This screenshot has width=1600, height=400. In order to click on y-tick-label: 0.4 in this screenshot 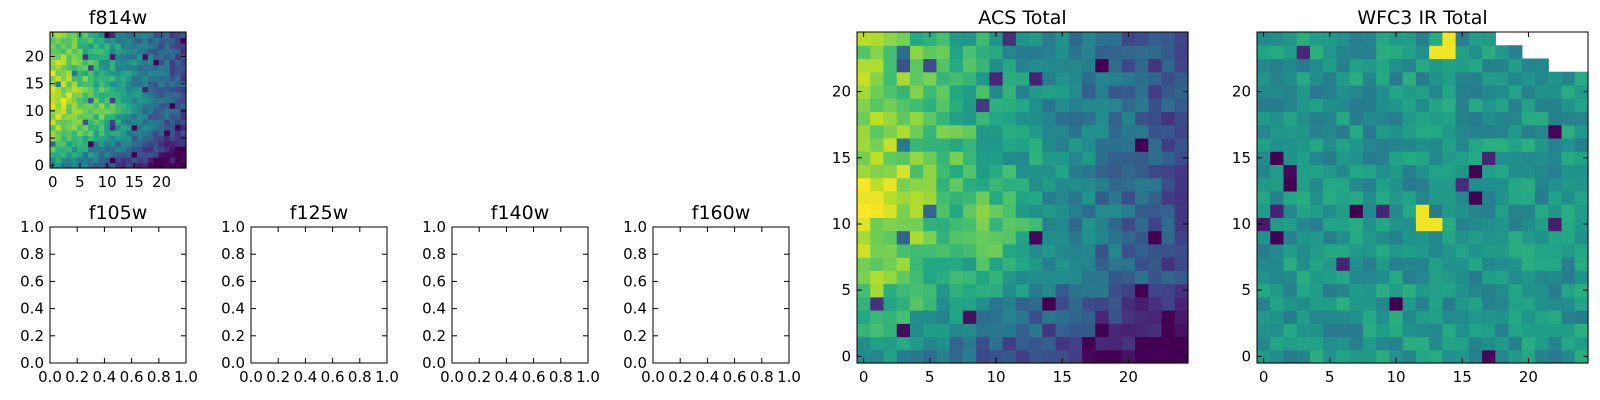, I will do `click(434, 309)`.